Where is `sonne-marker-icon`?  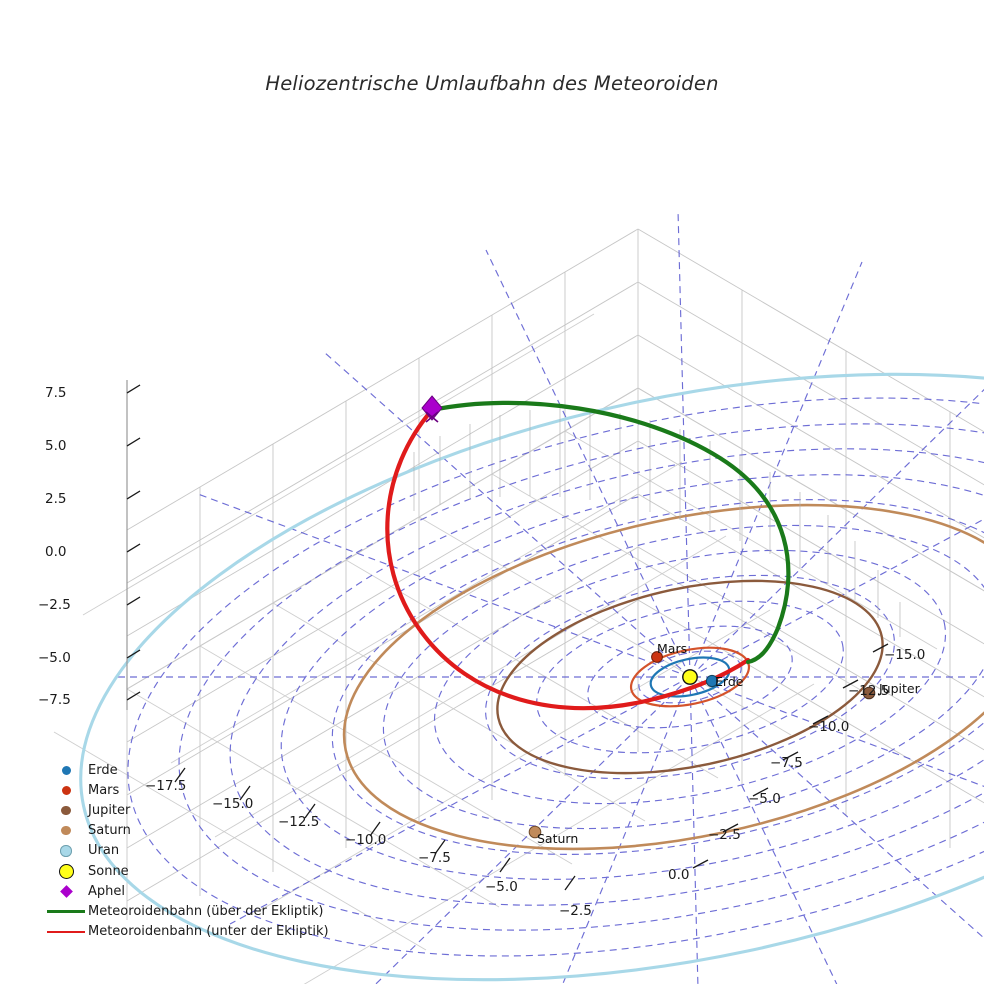
sonne-marker-icon is located at coordinates (66, 871).